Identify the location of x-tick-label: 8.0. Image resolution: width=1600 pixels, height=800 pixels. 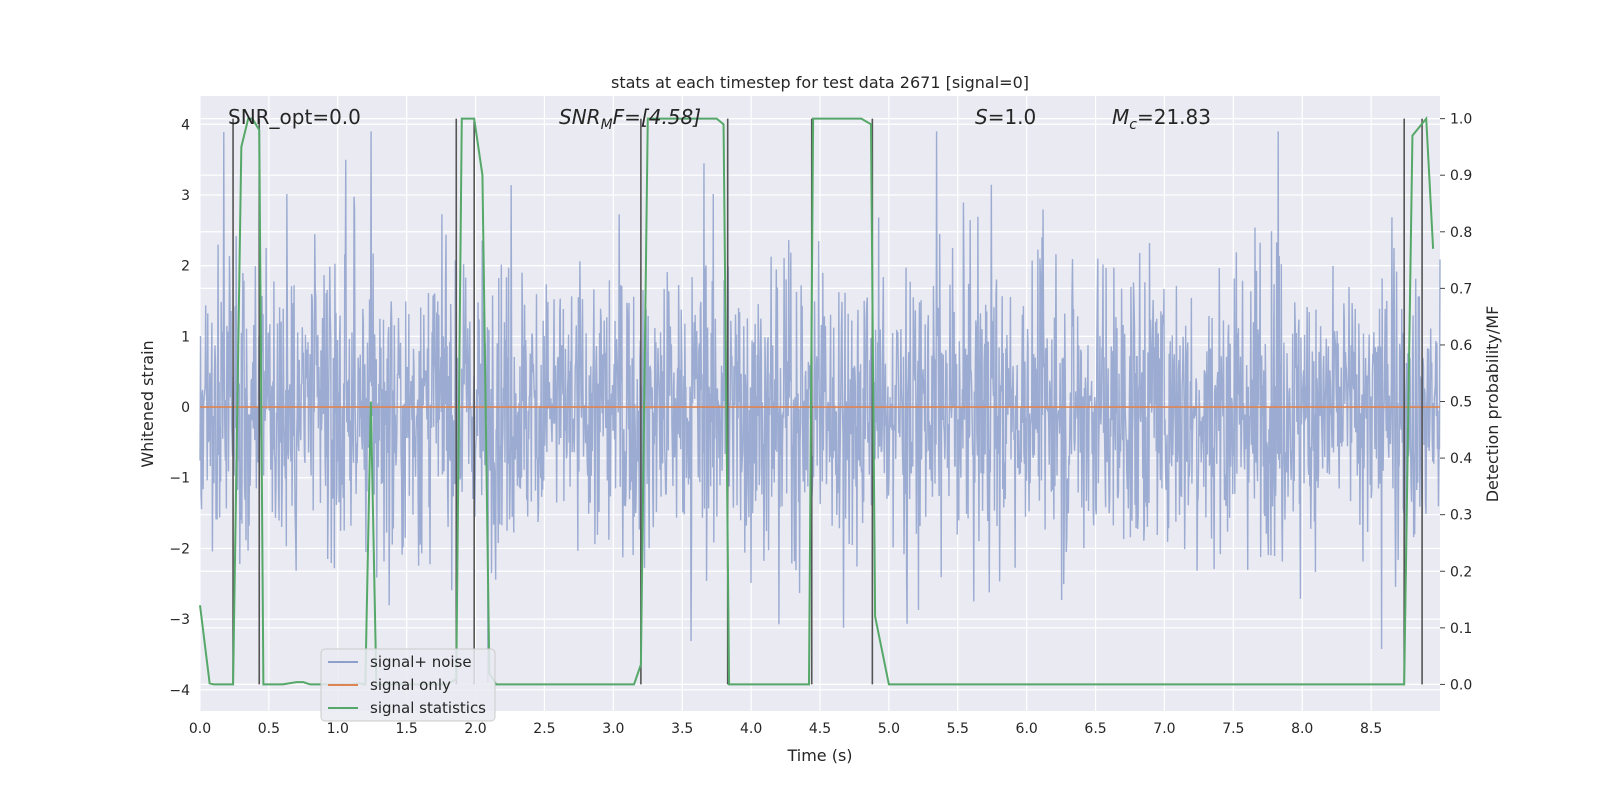
(1302, 729).